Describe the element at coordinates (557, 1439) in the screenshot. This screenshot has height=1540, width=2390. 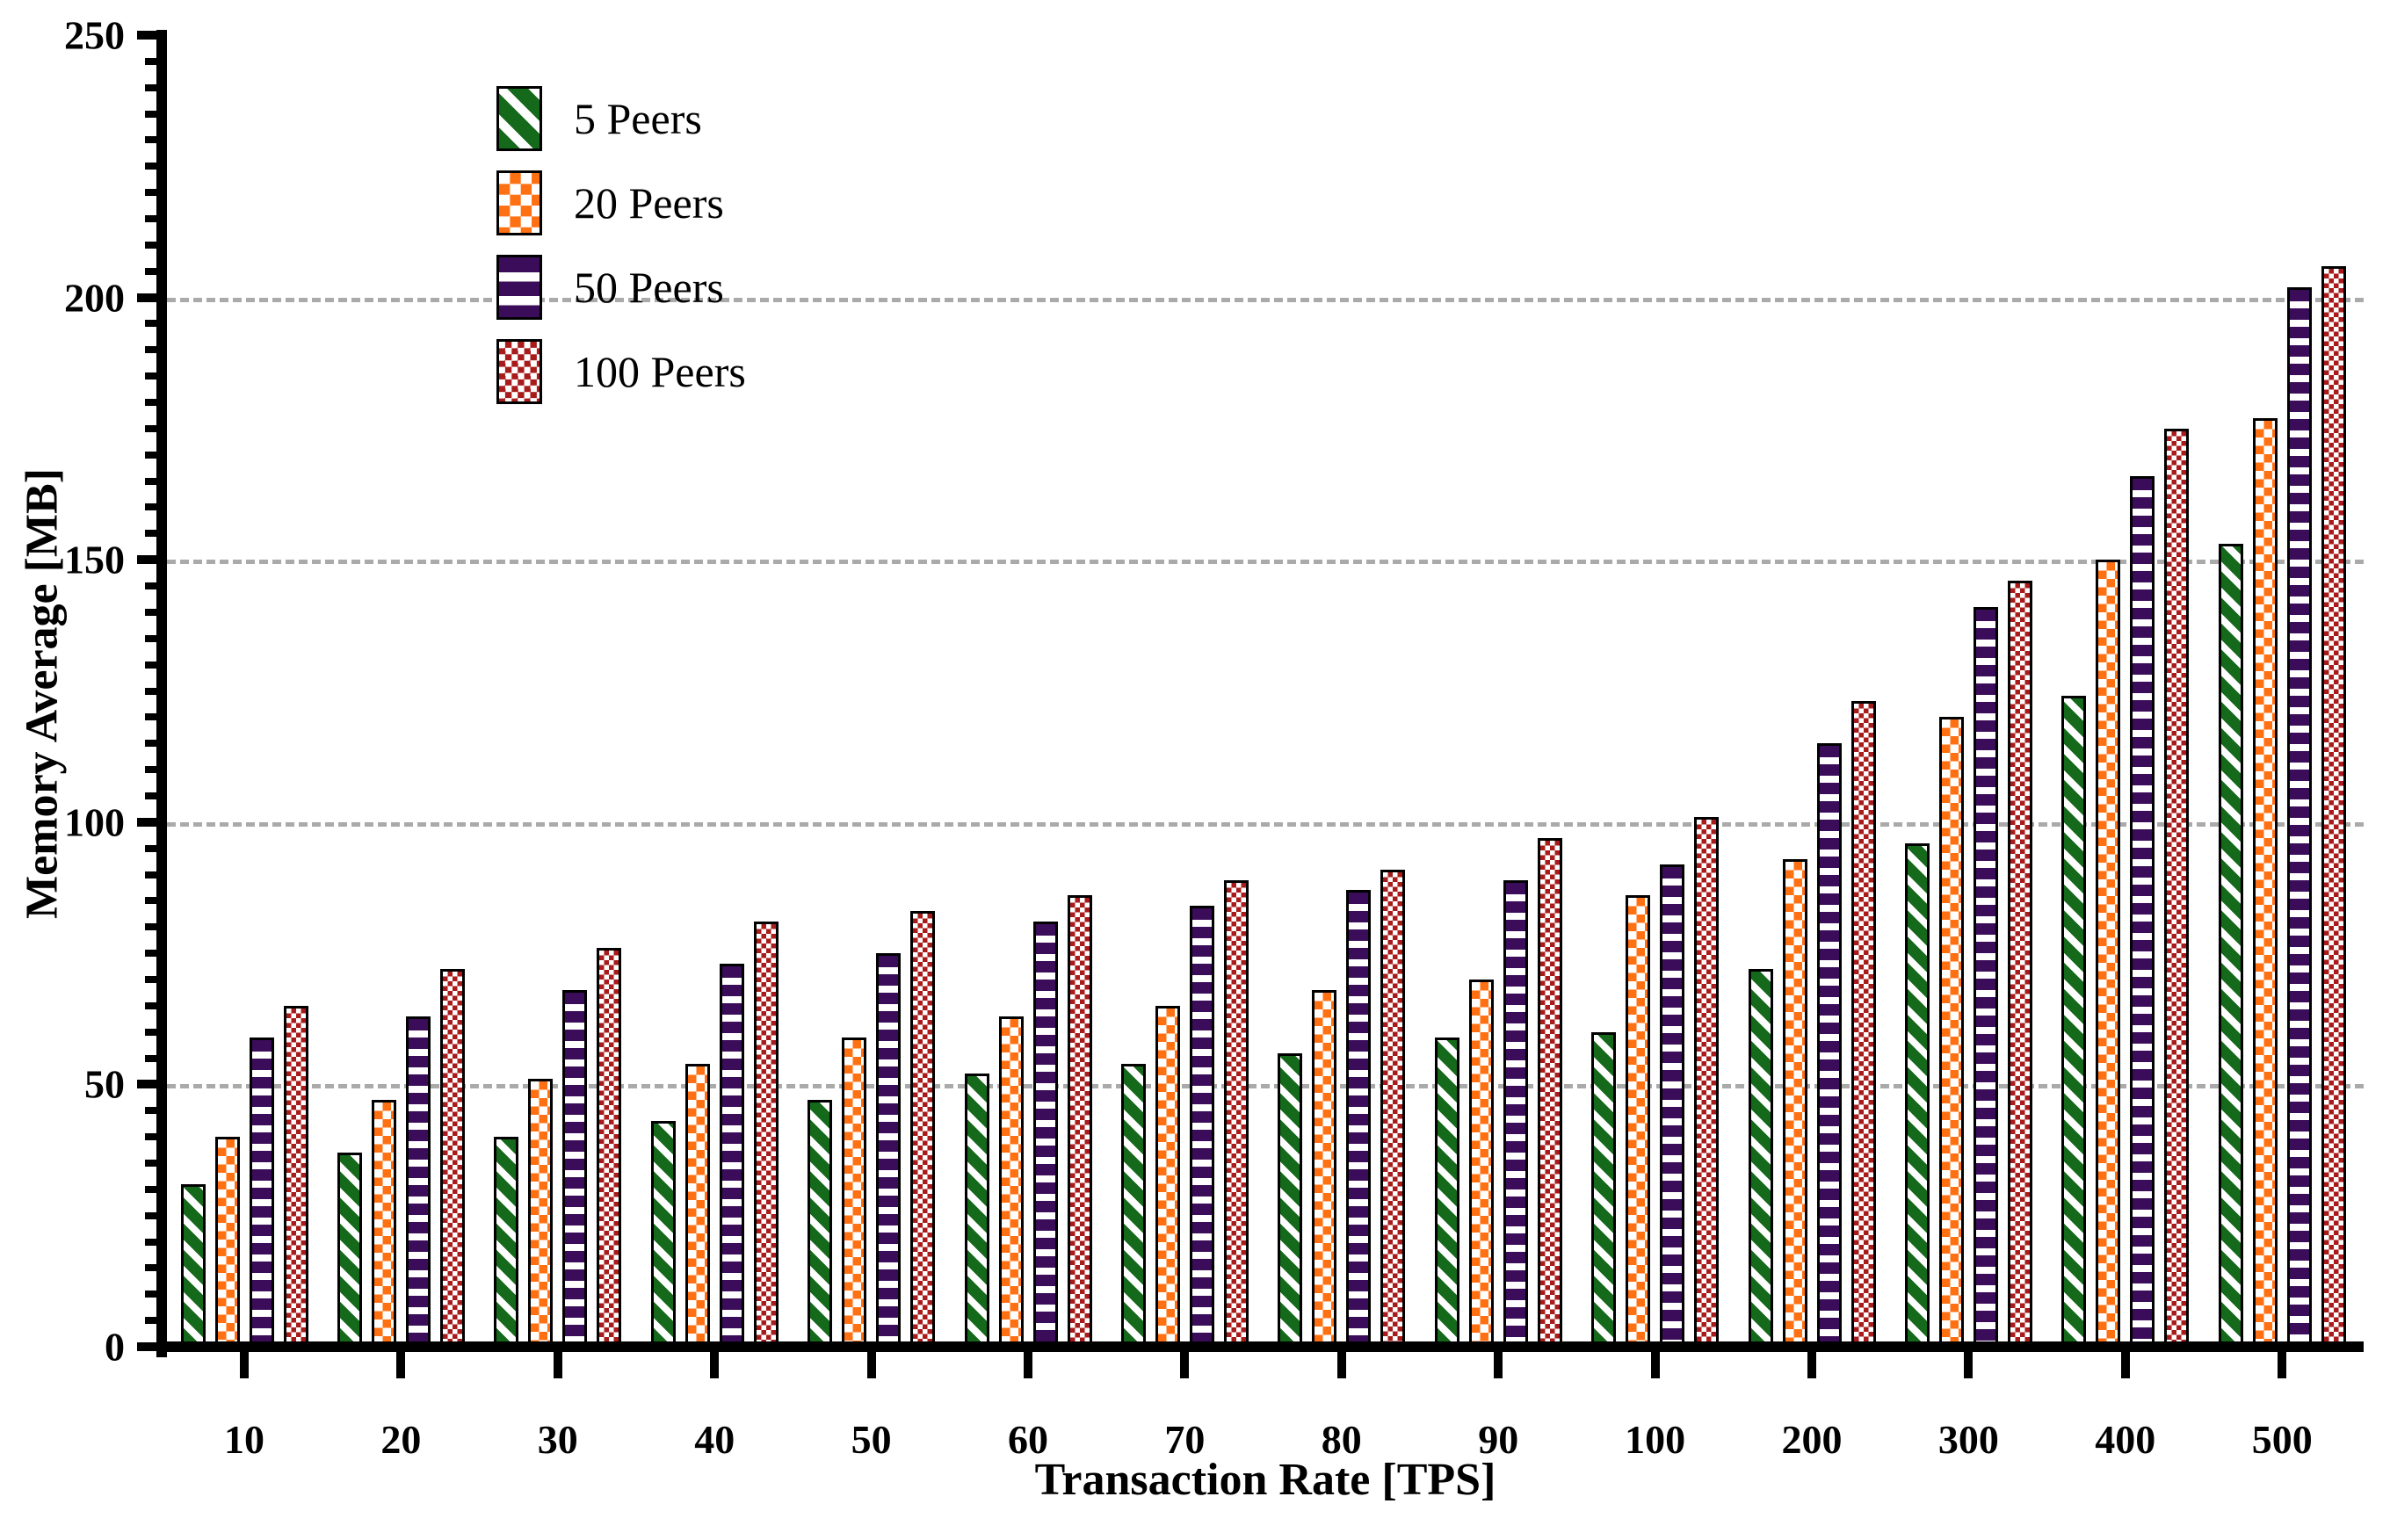
I see `x-tick-label-30: 30` at that location.